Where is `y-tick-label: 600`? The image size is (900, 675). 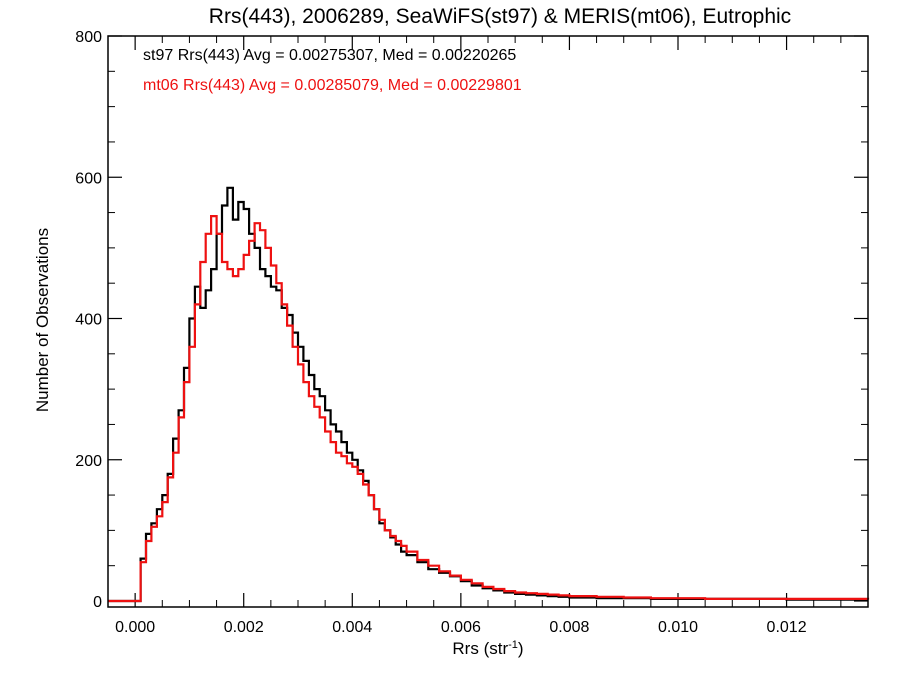 y-tick-label: 600 is located at coordinates (88, 178).